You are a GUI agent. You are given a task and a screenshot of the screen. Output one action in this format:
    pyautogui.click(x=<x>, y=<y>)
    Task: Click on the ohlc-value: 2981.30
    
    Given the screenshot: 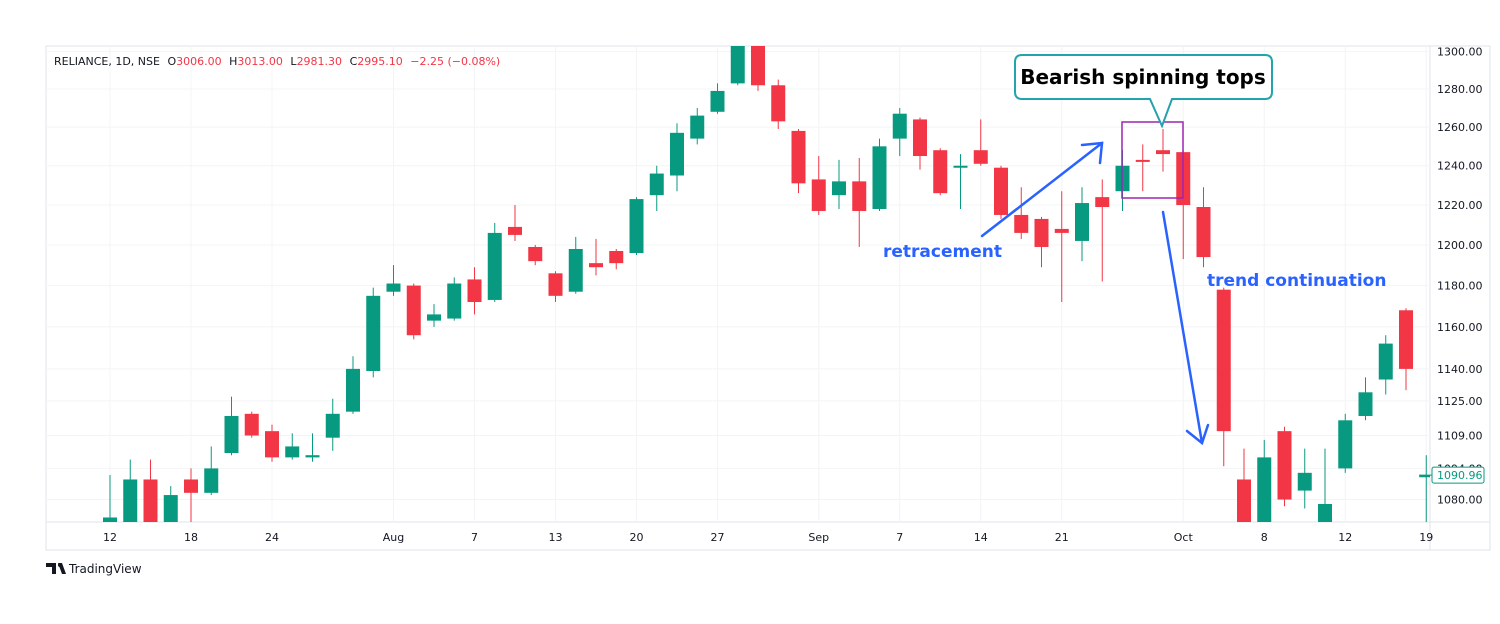 What is the action you would take?
    pyautogui.click(x=320, y=61)
    